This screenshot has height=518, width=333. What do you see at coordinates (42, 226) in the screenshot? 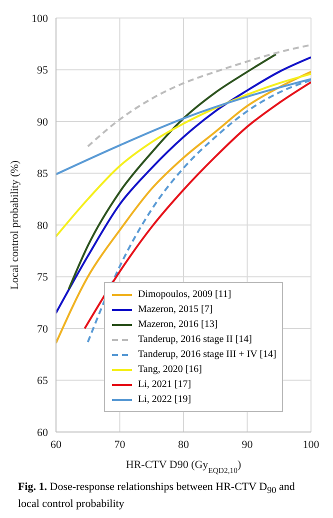
I see `y-tick-label: 80` at bounding box center [42, 226].